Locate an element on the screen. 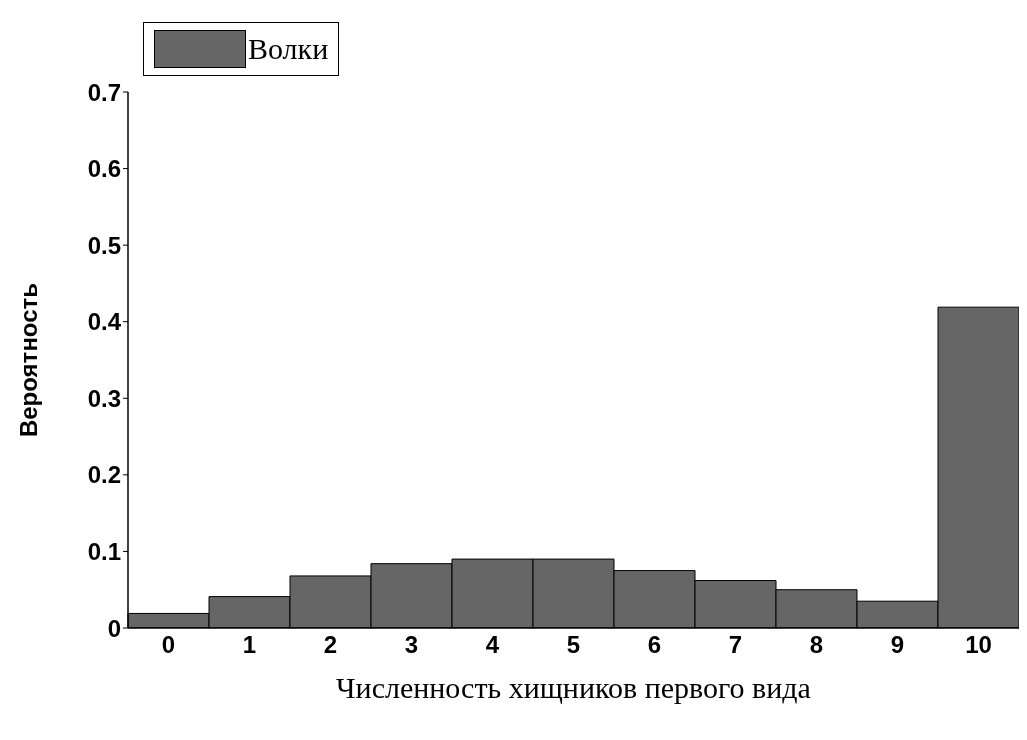 Image resolution: width=1027 pixels, height=740 pixels. x-tick-label: 10 is located at coordinates (978, 645).